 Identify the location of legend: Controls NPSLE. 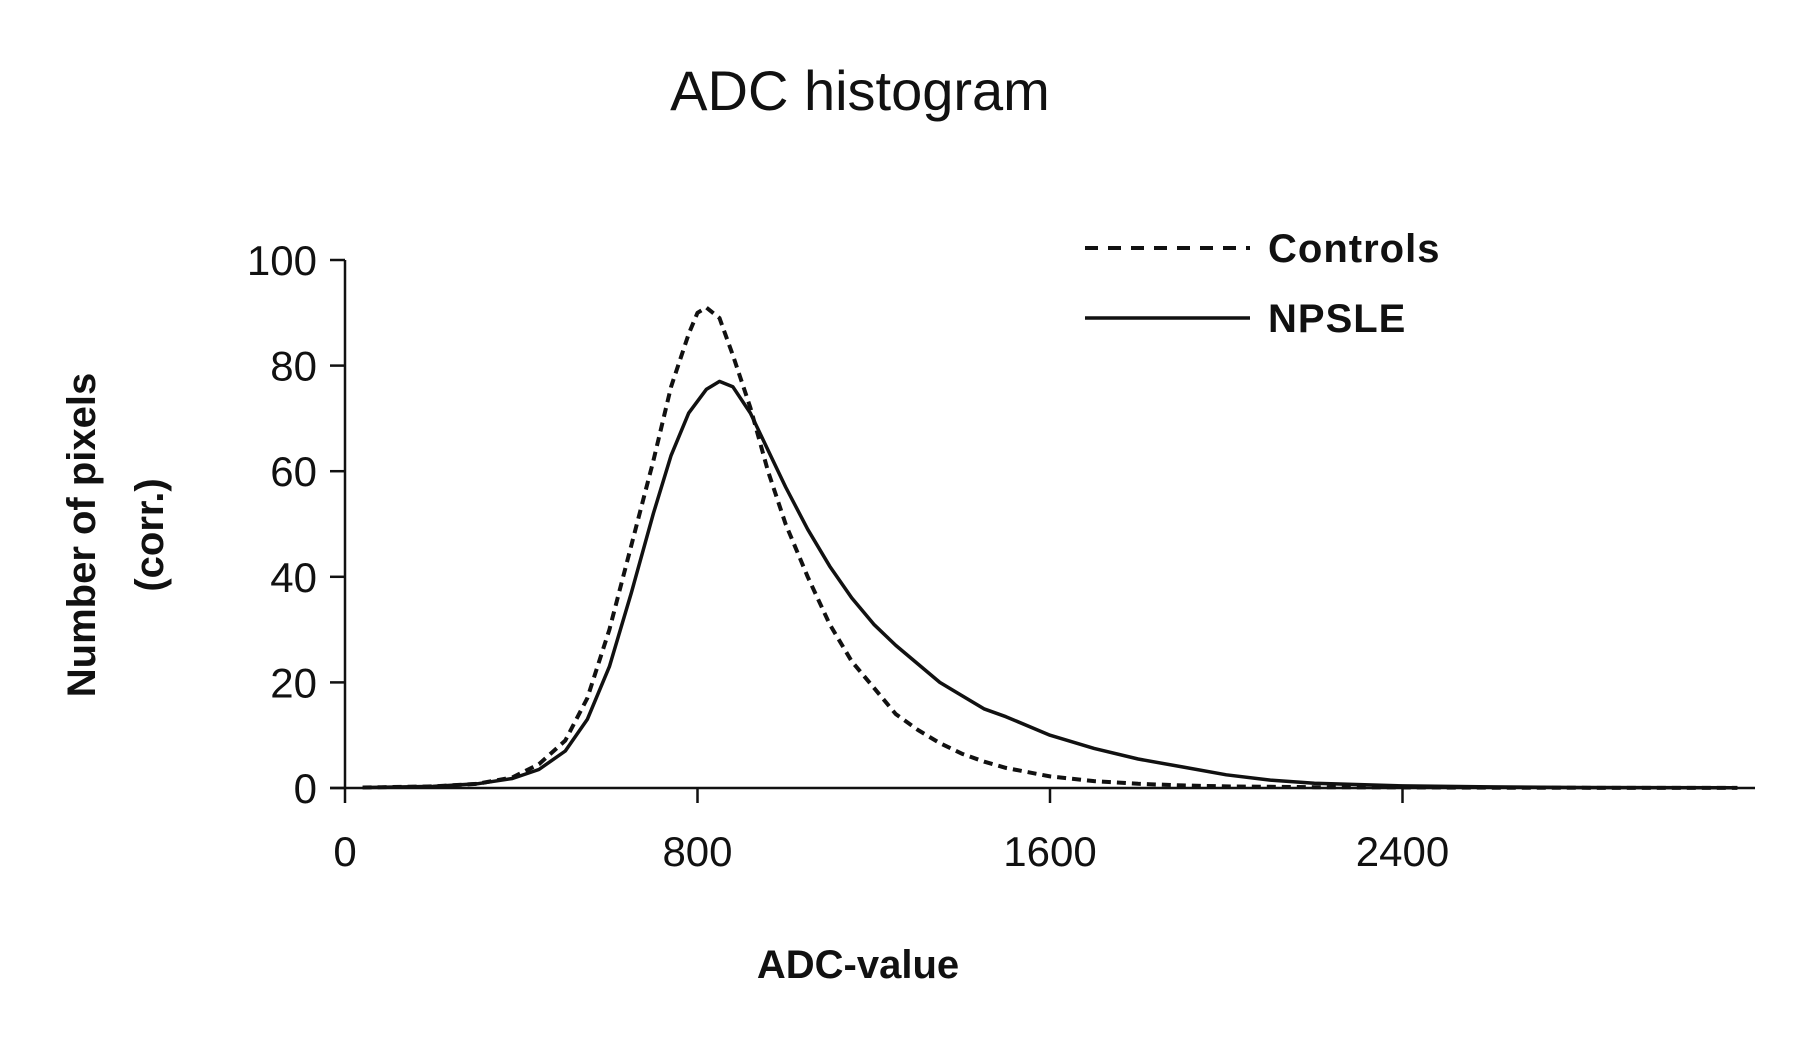
(1262, 284).